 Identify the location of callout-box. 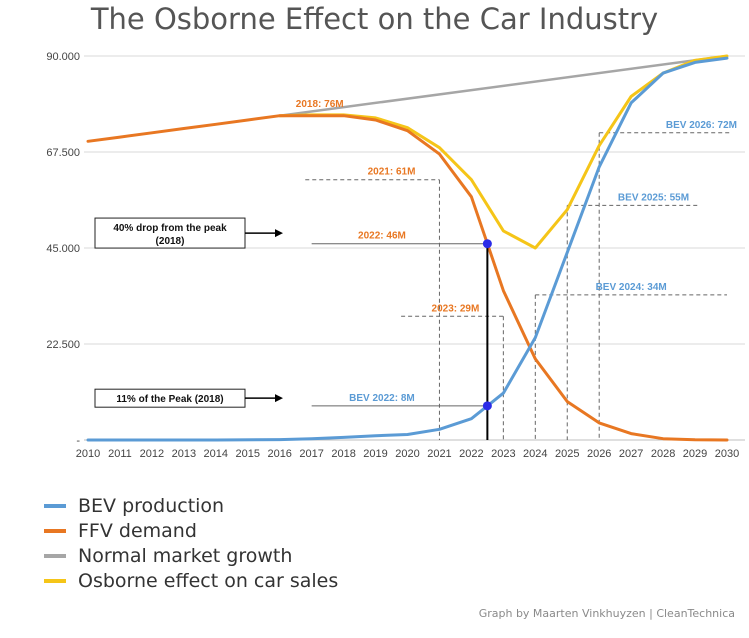
(170, 233).